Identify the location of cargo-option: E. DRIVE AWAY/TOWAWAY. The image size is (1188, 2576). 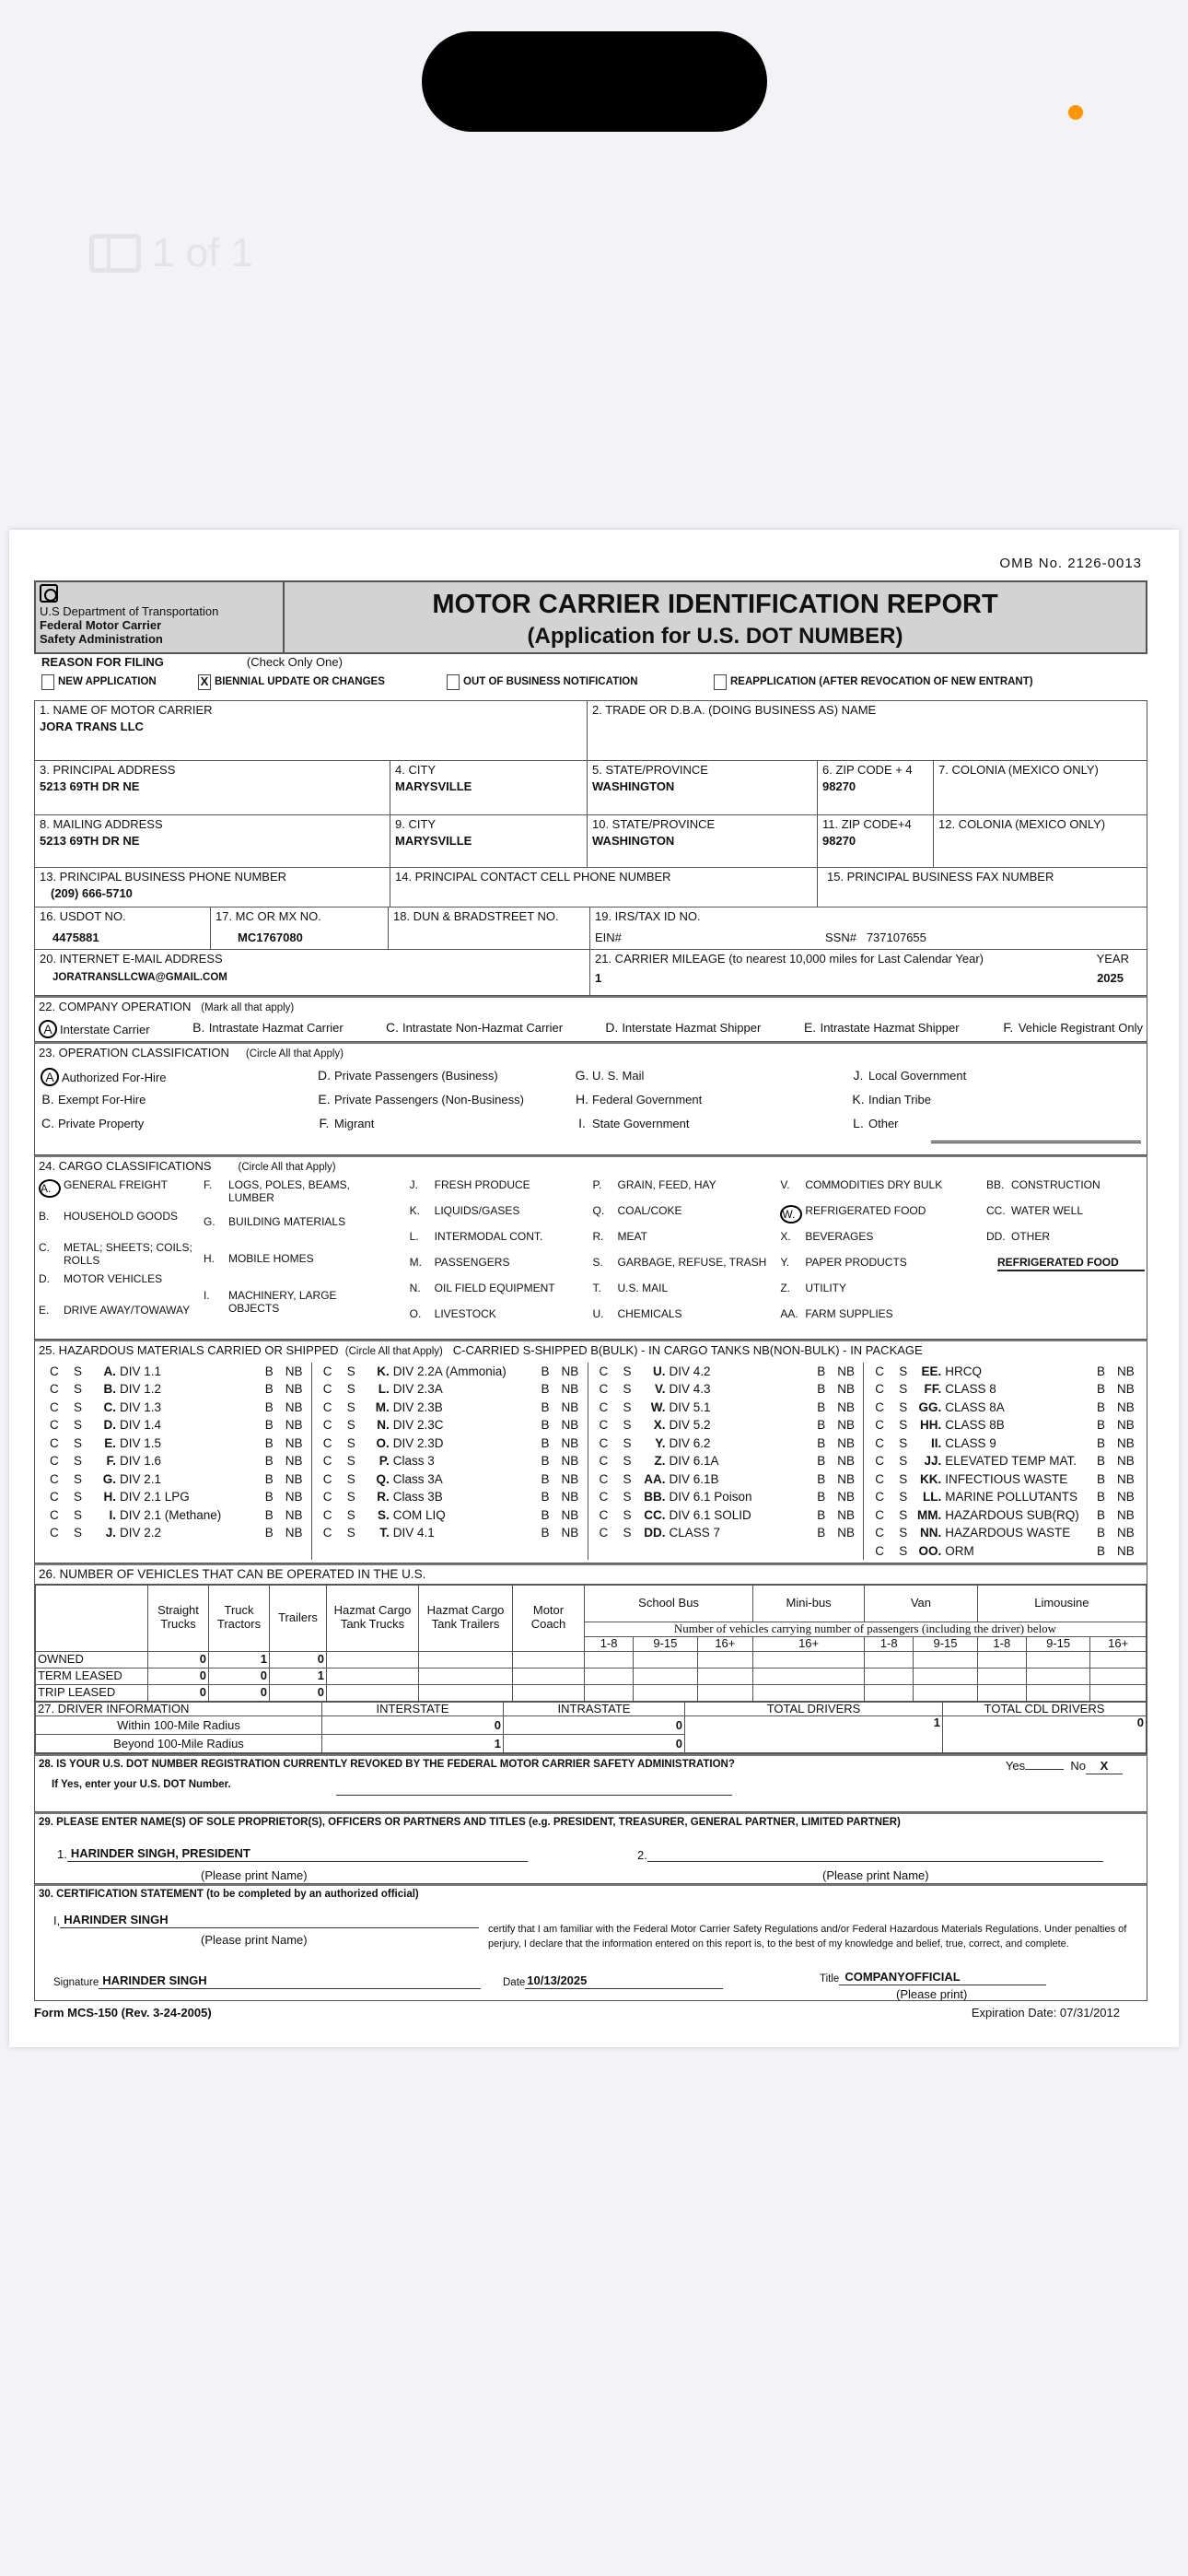
(121, 1320).